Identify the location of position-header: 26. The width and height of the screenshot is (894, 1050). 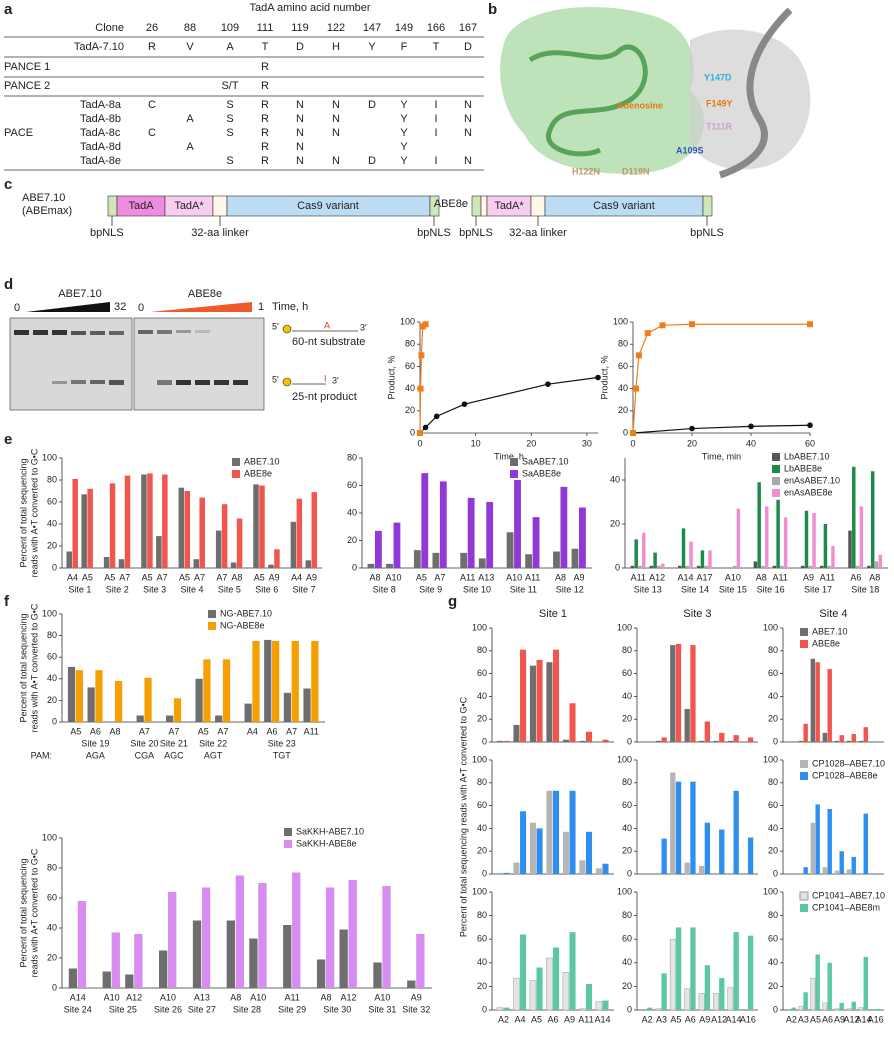
(152, 28).